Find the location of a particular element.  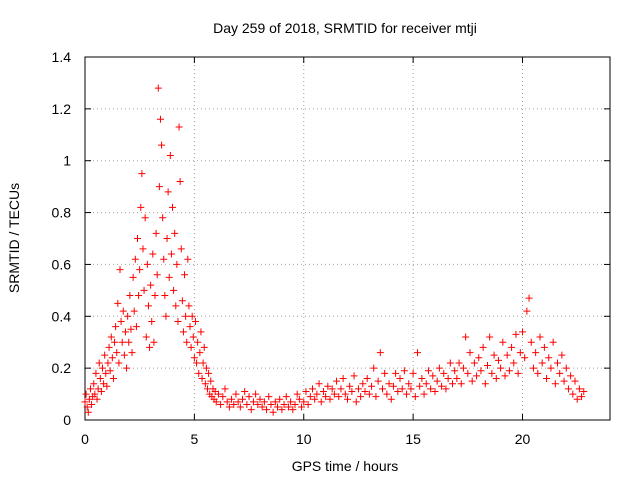

y-tick-label: 0 is located at coordinates (67, 420).